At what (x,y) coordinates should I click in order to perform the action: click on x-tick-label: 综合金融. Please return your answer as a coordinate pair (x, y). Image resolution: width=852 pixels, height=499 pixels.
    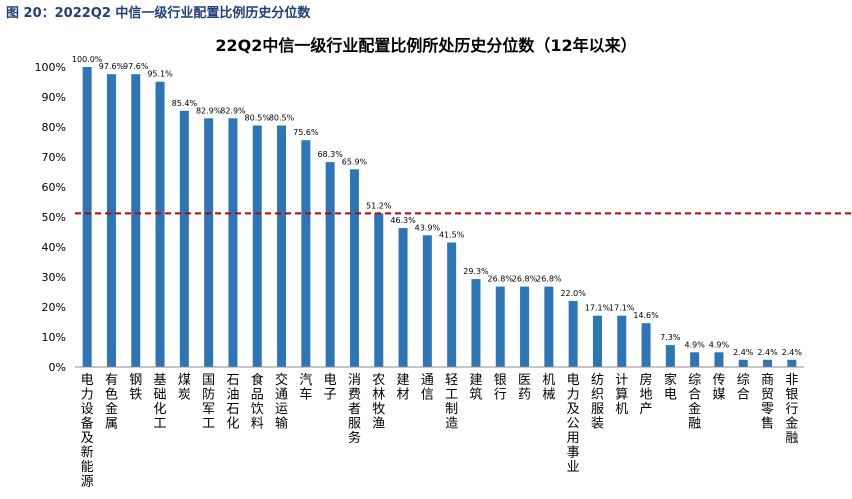
    Looking at the image, I should click on (694, 402).